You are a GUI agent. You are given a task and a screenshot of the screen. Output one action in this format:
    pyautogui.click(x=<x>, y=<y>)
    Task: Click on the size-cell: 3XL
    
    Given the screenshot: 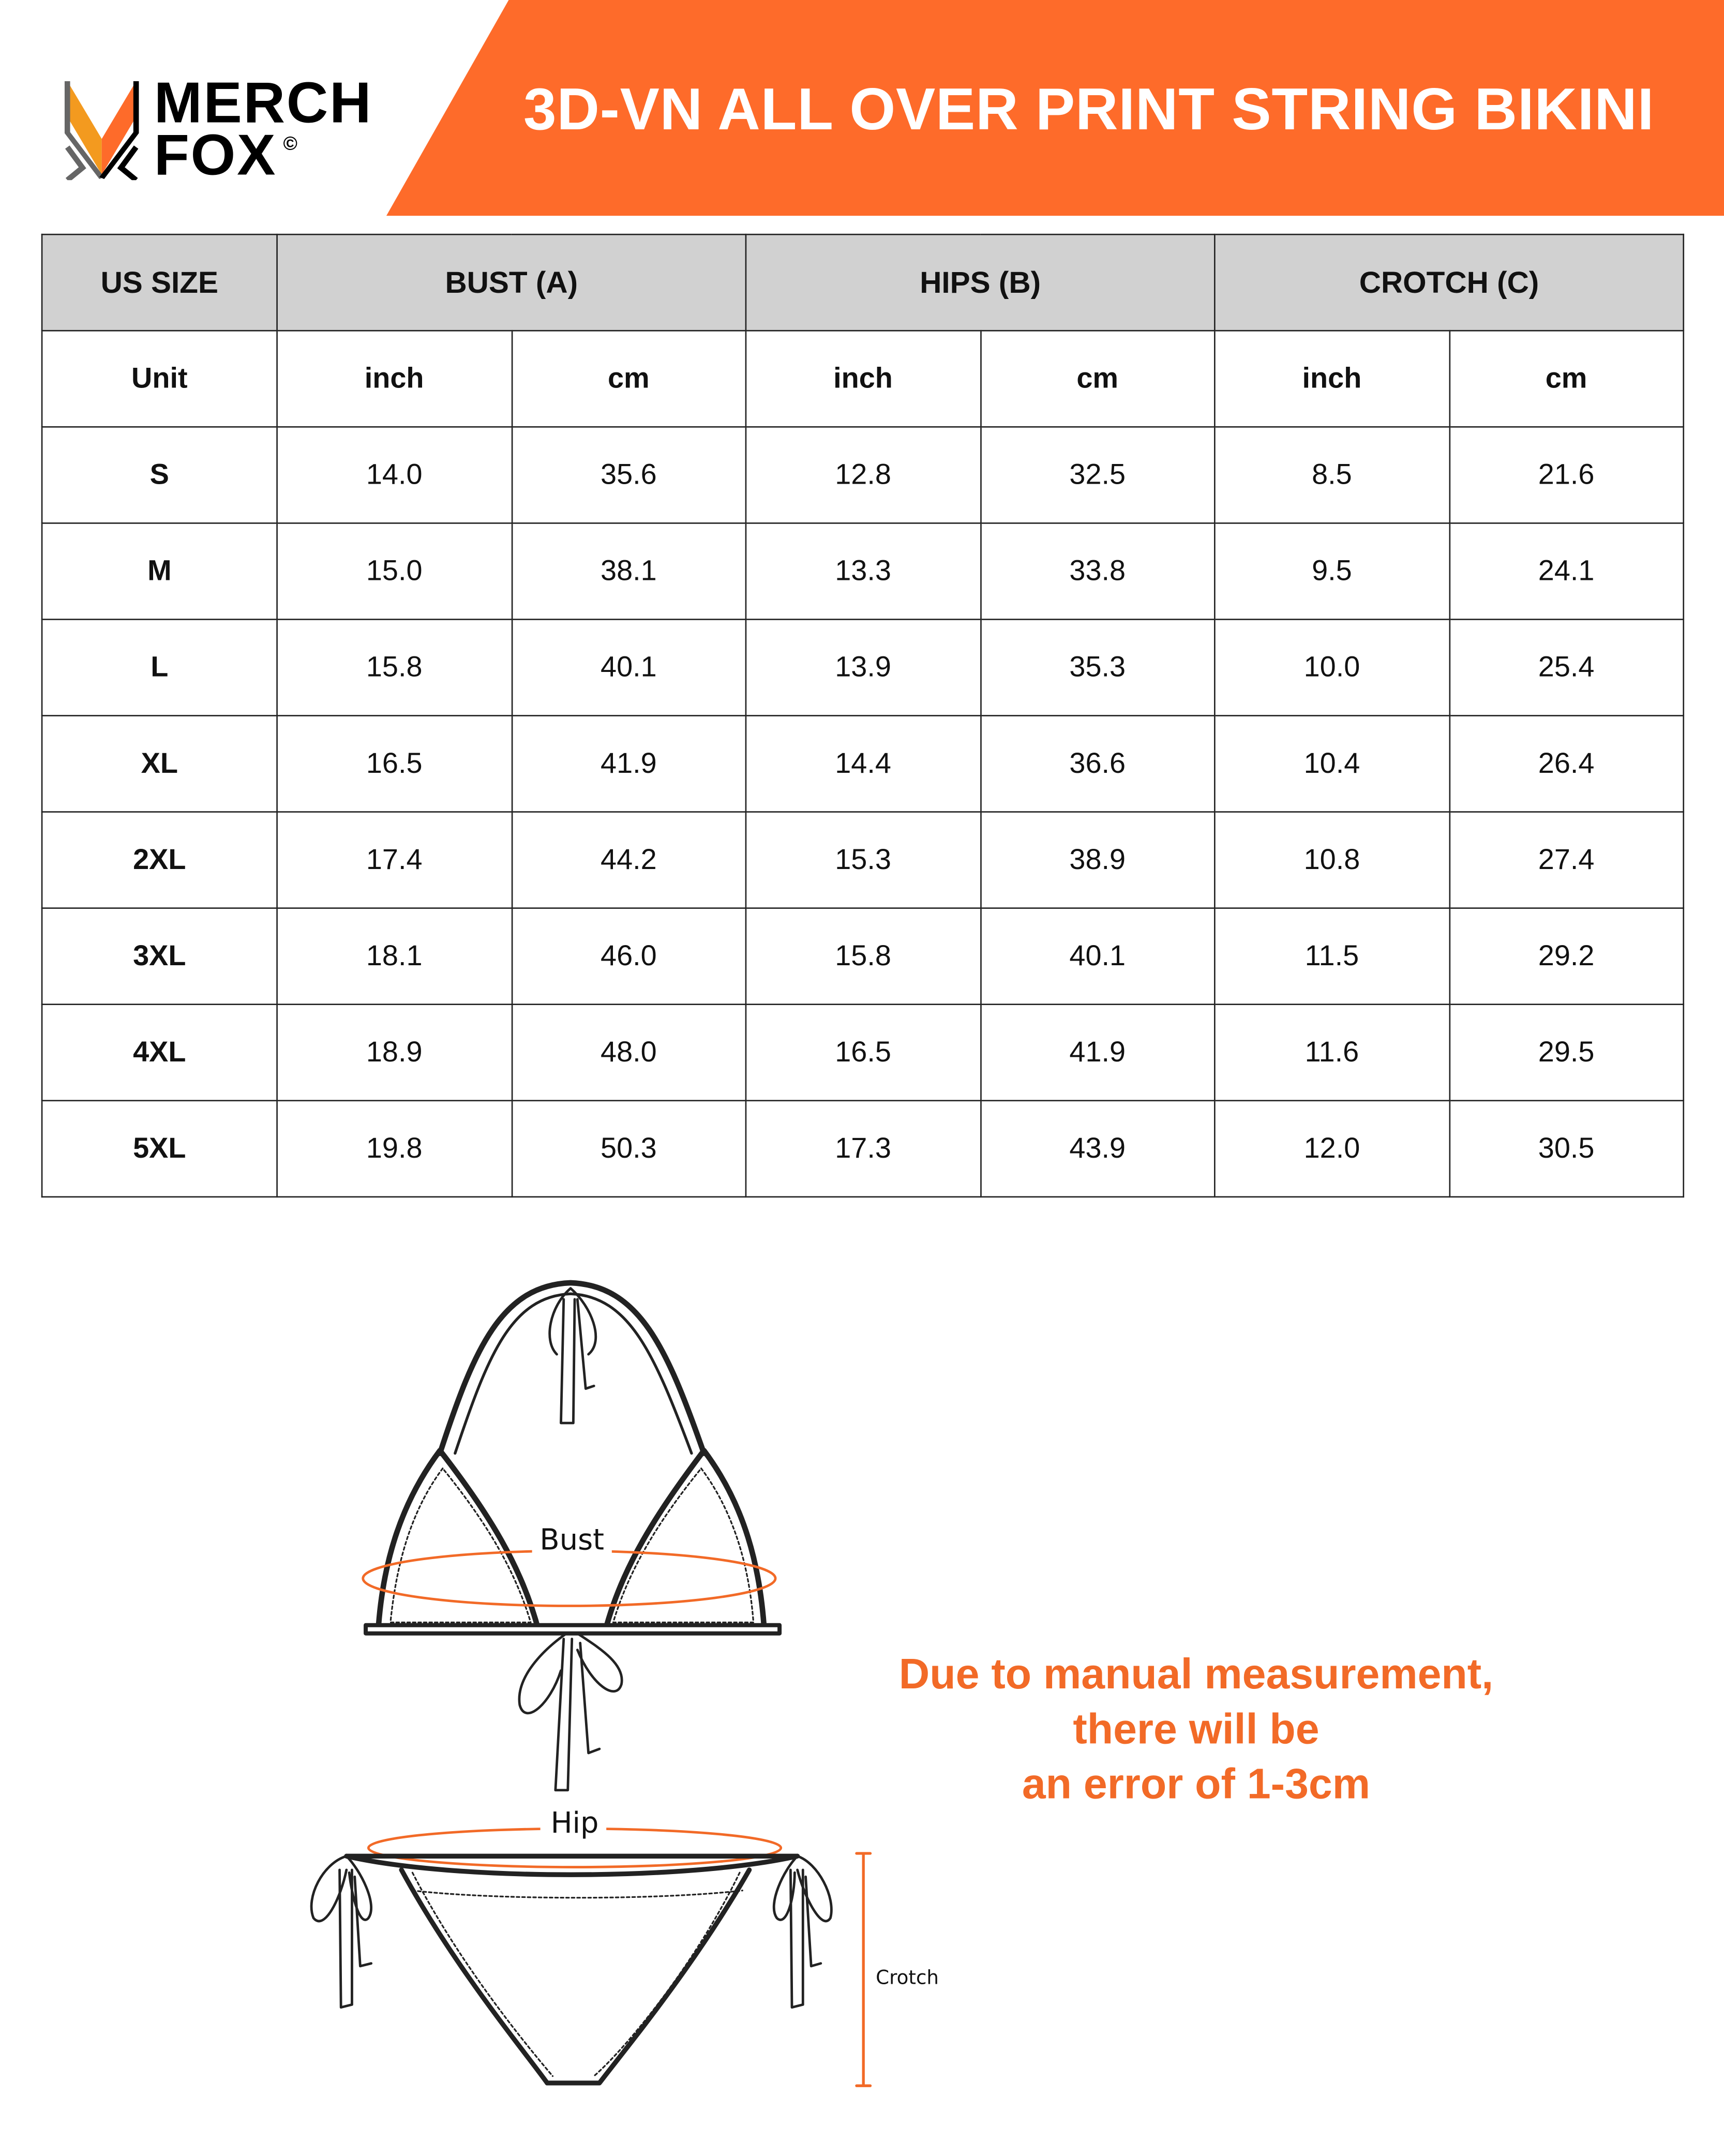 What is the action you would take?
    pyautogui.click(x=160, y=956)
    